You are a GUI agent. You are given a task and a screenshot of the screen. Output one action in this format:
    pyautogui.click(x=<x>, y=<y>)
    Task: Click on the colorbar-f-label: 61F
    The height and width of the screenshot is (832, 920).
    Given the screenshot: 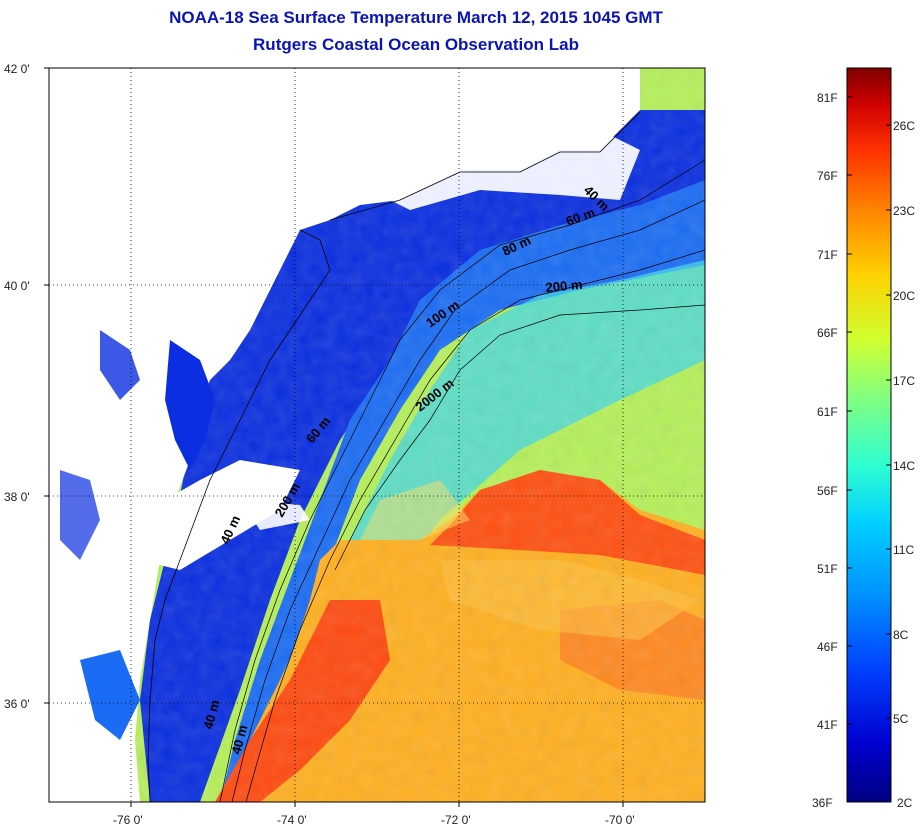 What is the action you would take?
    pyautogui.click(x=827, y=412)
    